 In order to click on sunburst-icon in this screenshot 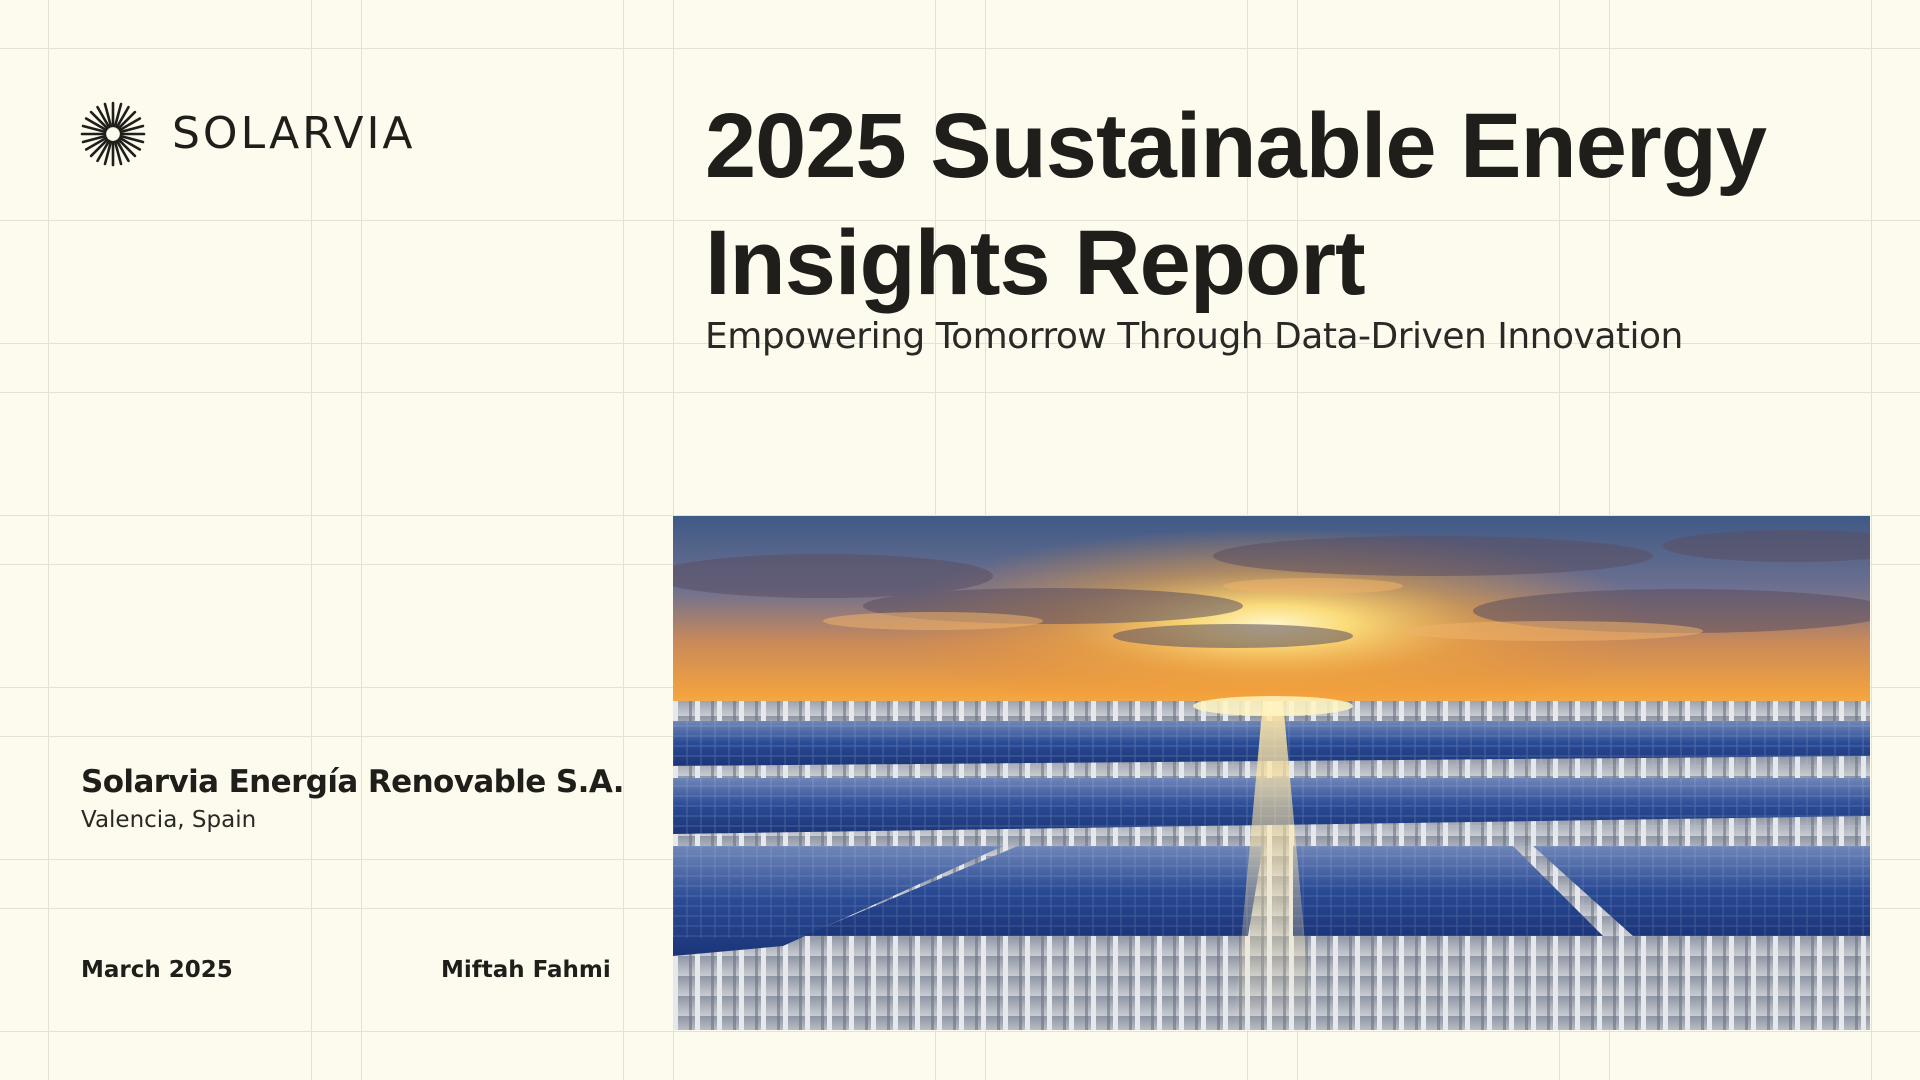, I will do `click(113, 134)`.